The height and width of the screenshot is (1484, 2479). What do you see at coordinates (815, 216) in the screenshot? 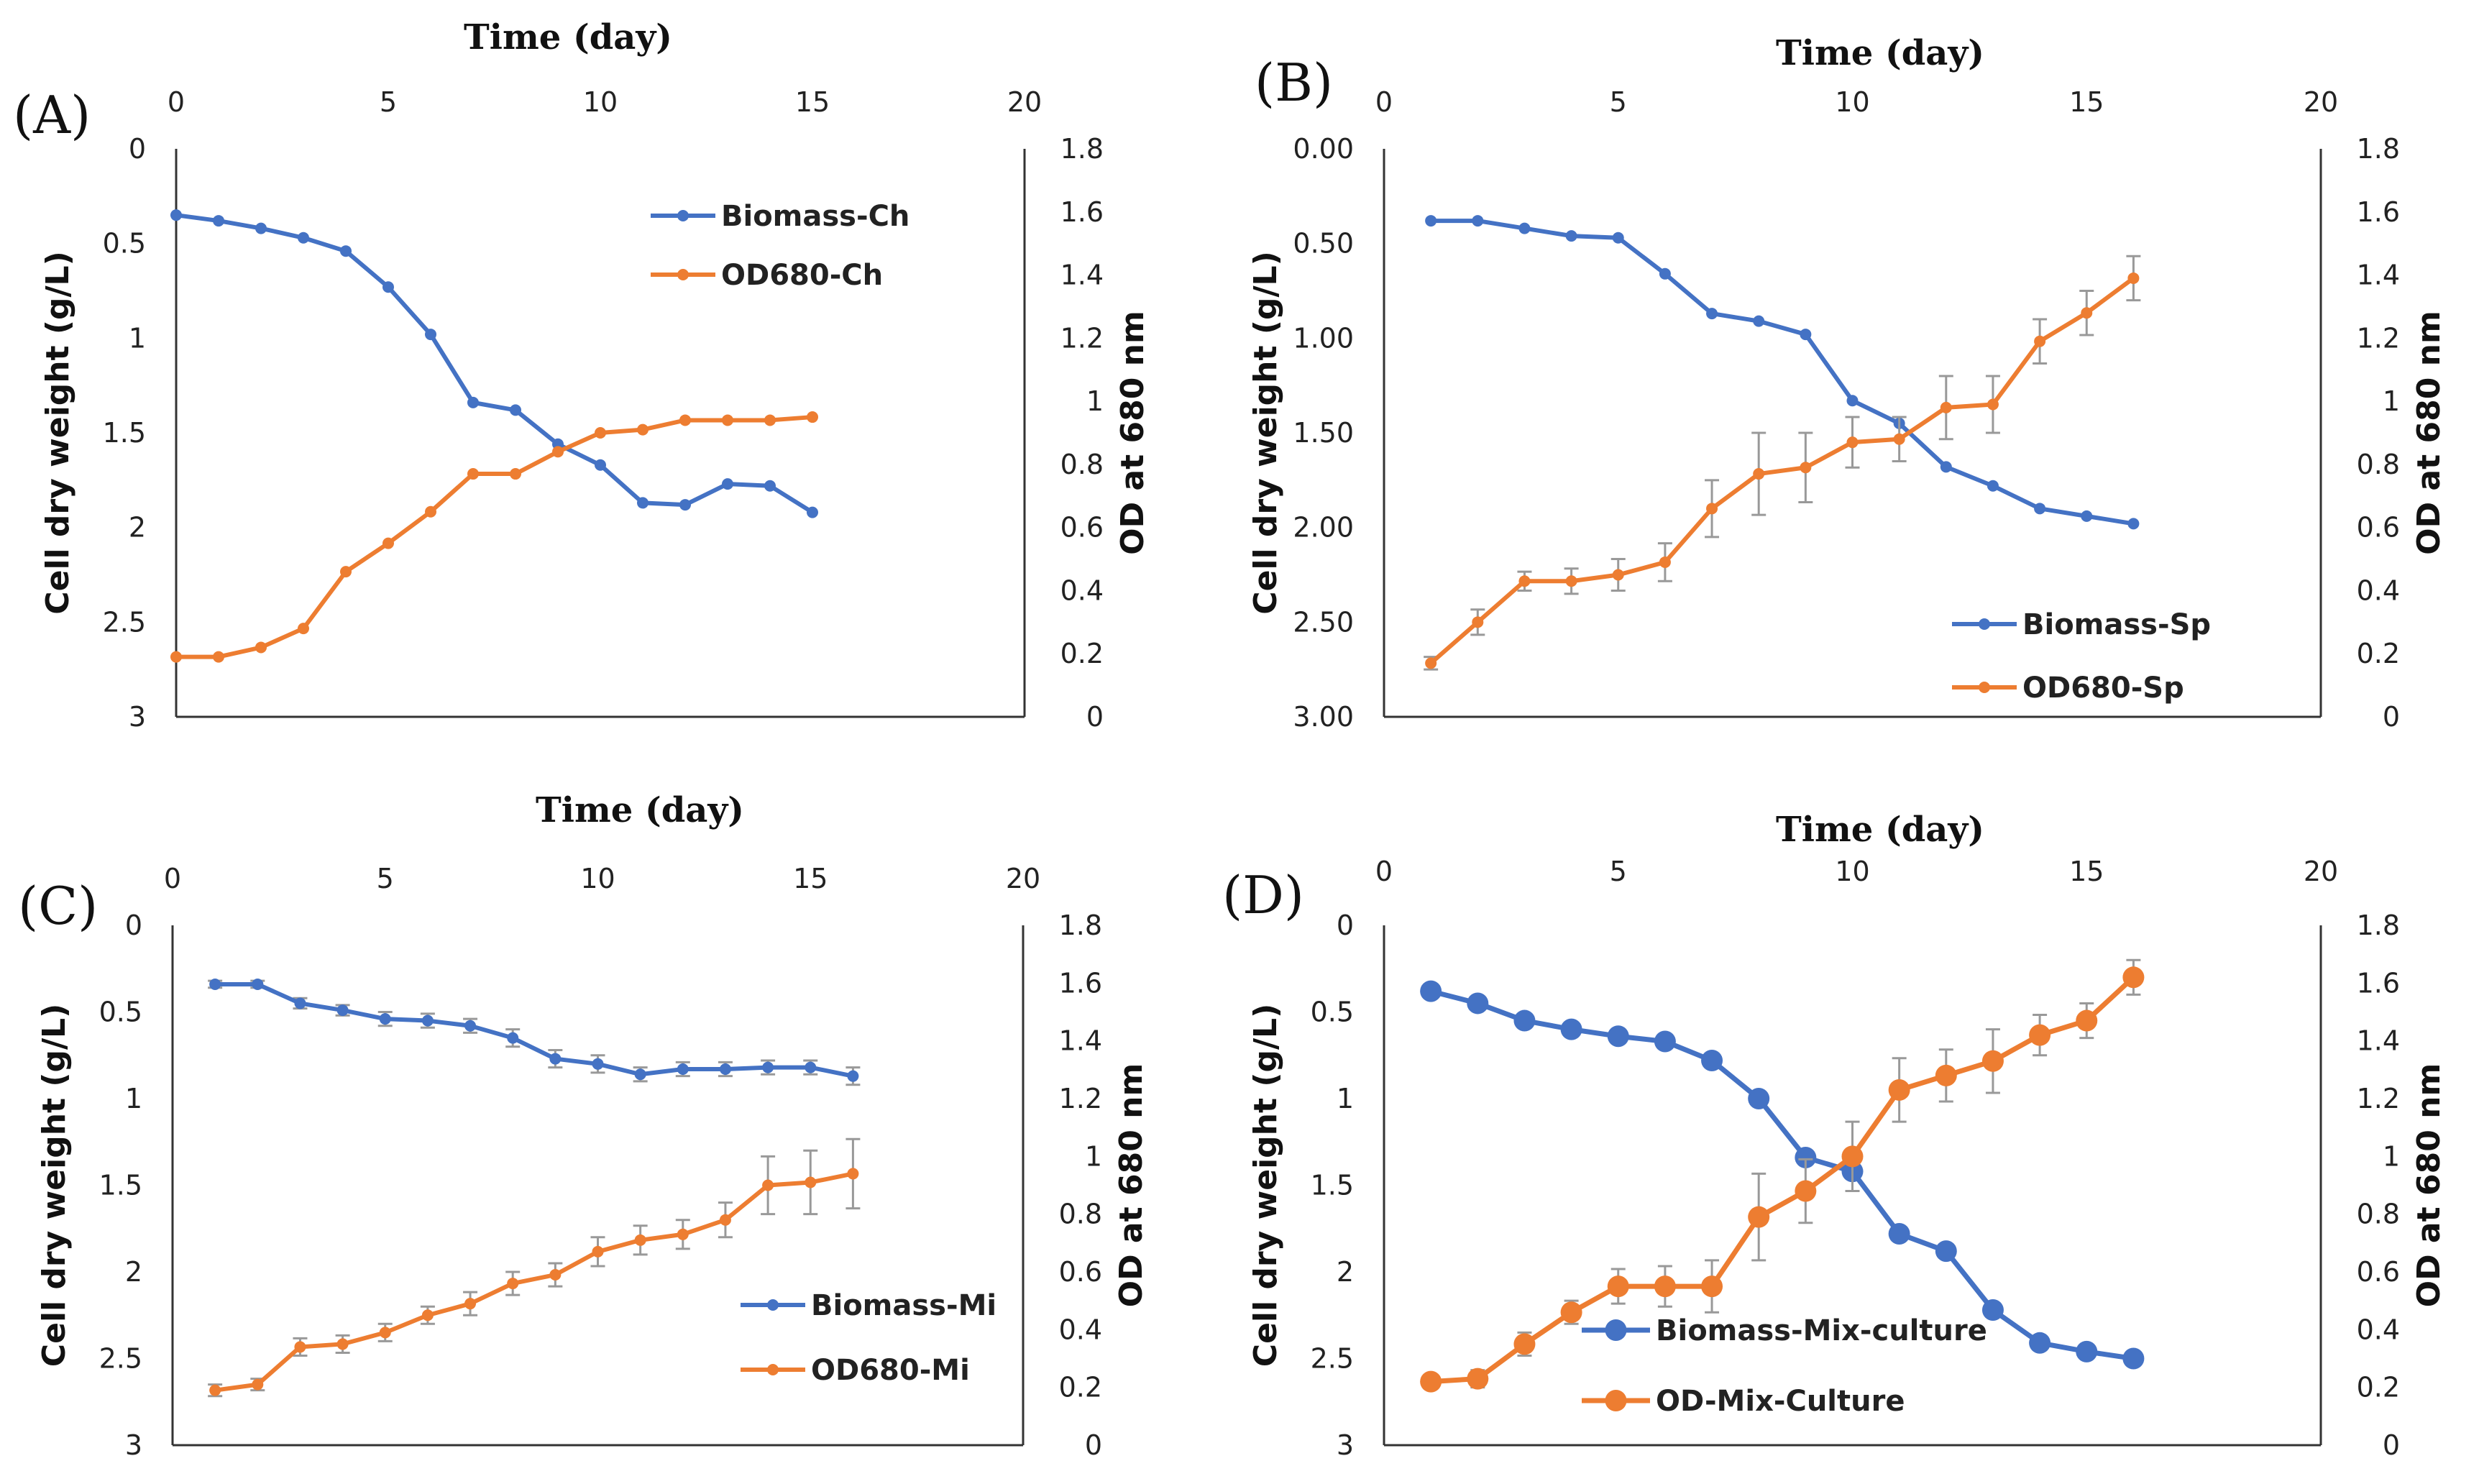
I see `legend-label: Biomass-Ch` at bounding box center [815, 216].